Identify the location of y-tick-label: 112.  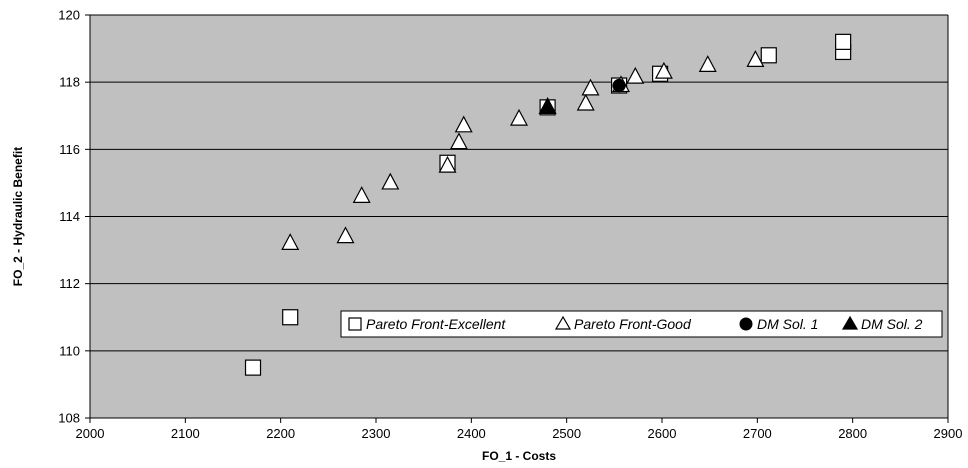
(69, 283).